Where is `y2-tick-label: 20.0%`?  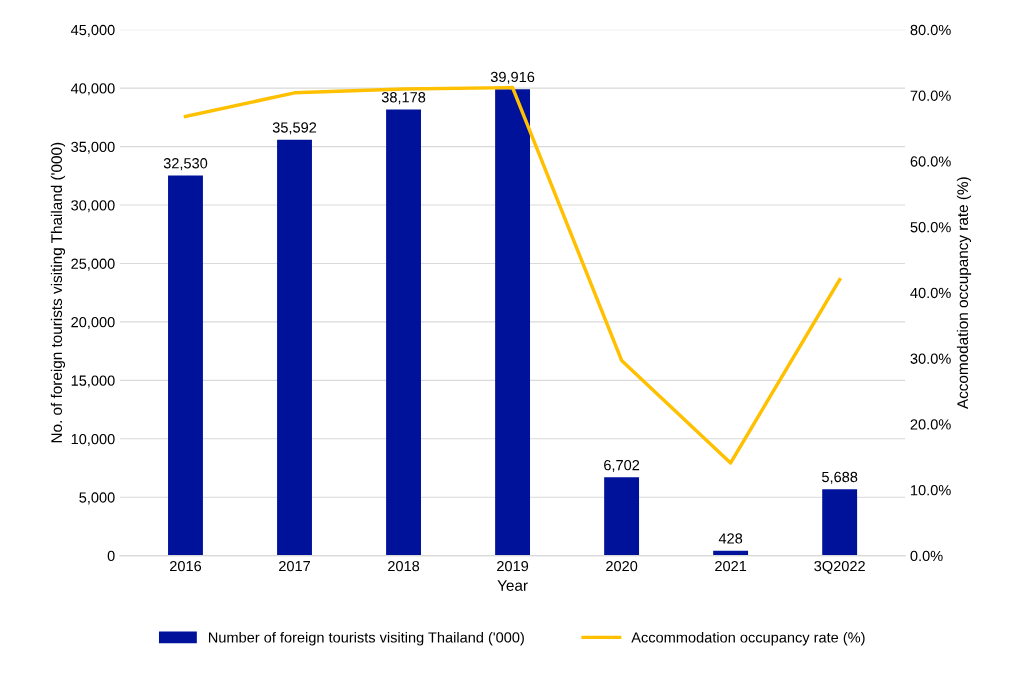 y2-tick-label: 20.0% is located at coordinates (930, 424).